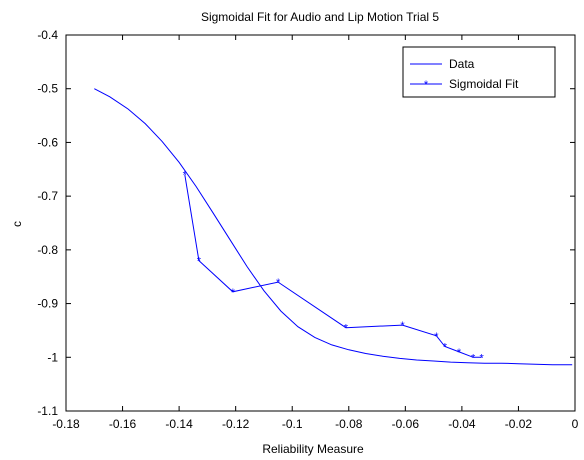  I want to click on x-tick-label: -0.16, so click(123, 424).